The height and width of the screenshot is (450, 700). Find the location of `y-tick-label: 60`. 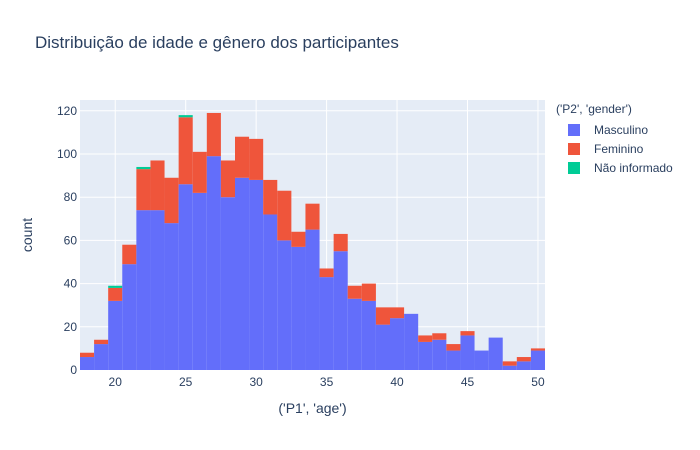

y-tick-label: 60 is located at coordinates (71, 240).